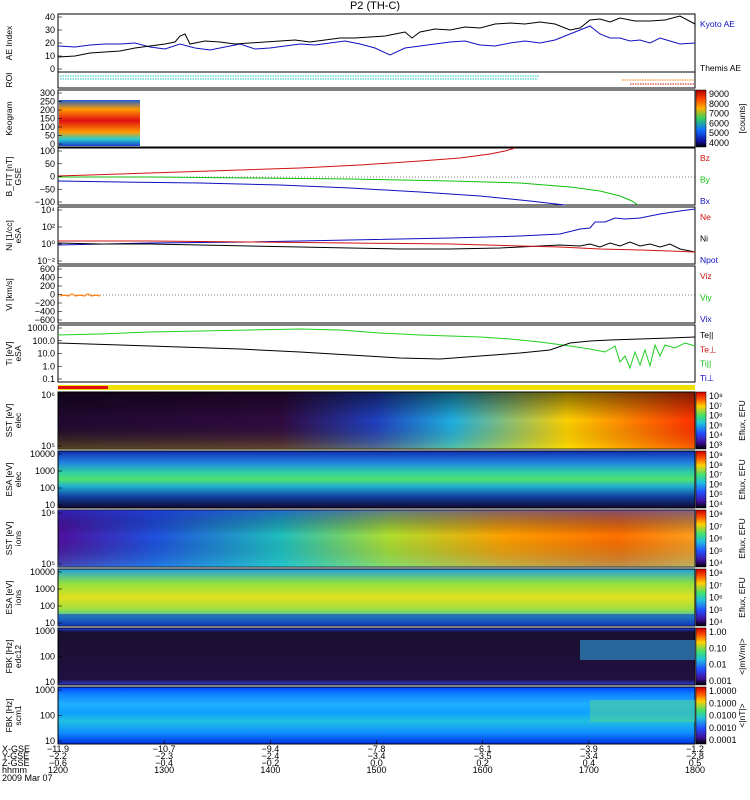 The width and height of the screenshot is (750, 800). Describe the element at coordinates (376, 294) in the screenshot. I see `vi-panel` at that location.